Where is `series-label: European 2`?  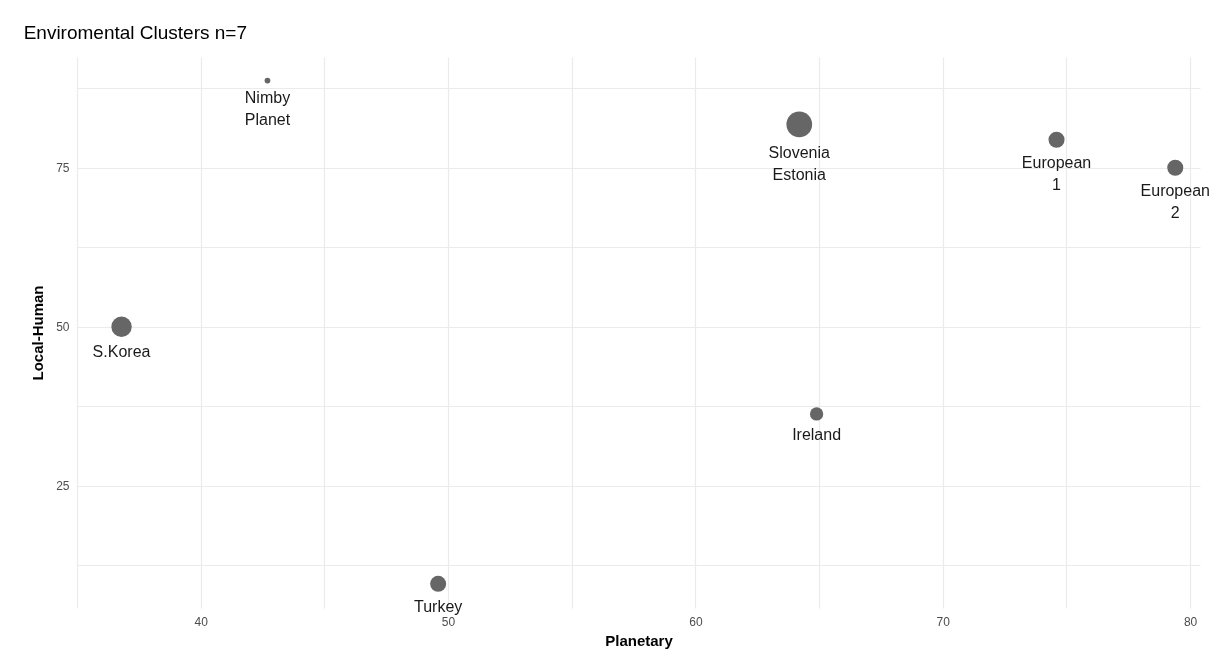 series-label: European 2 is located at coordinates (1175, 201).